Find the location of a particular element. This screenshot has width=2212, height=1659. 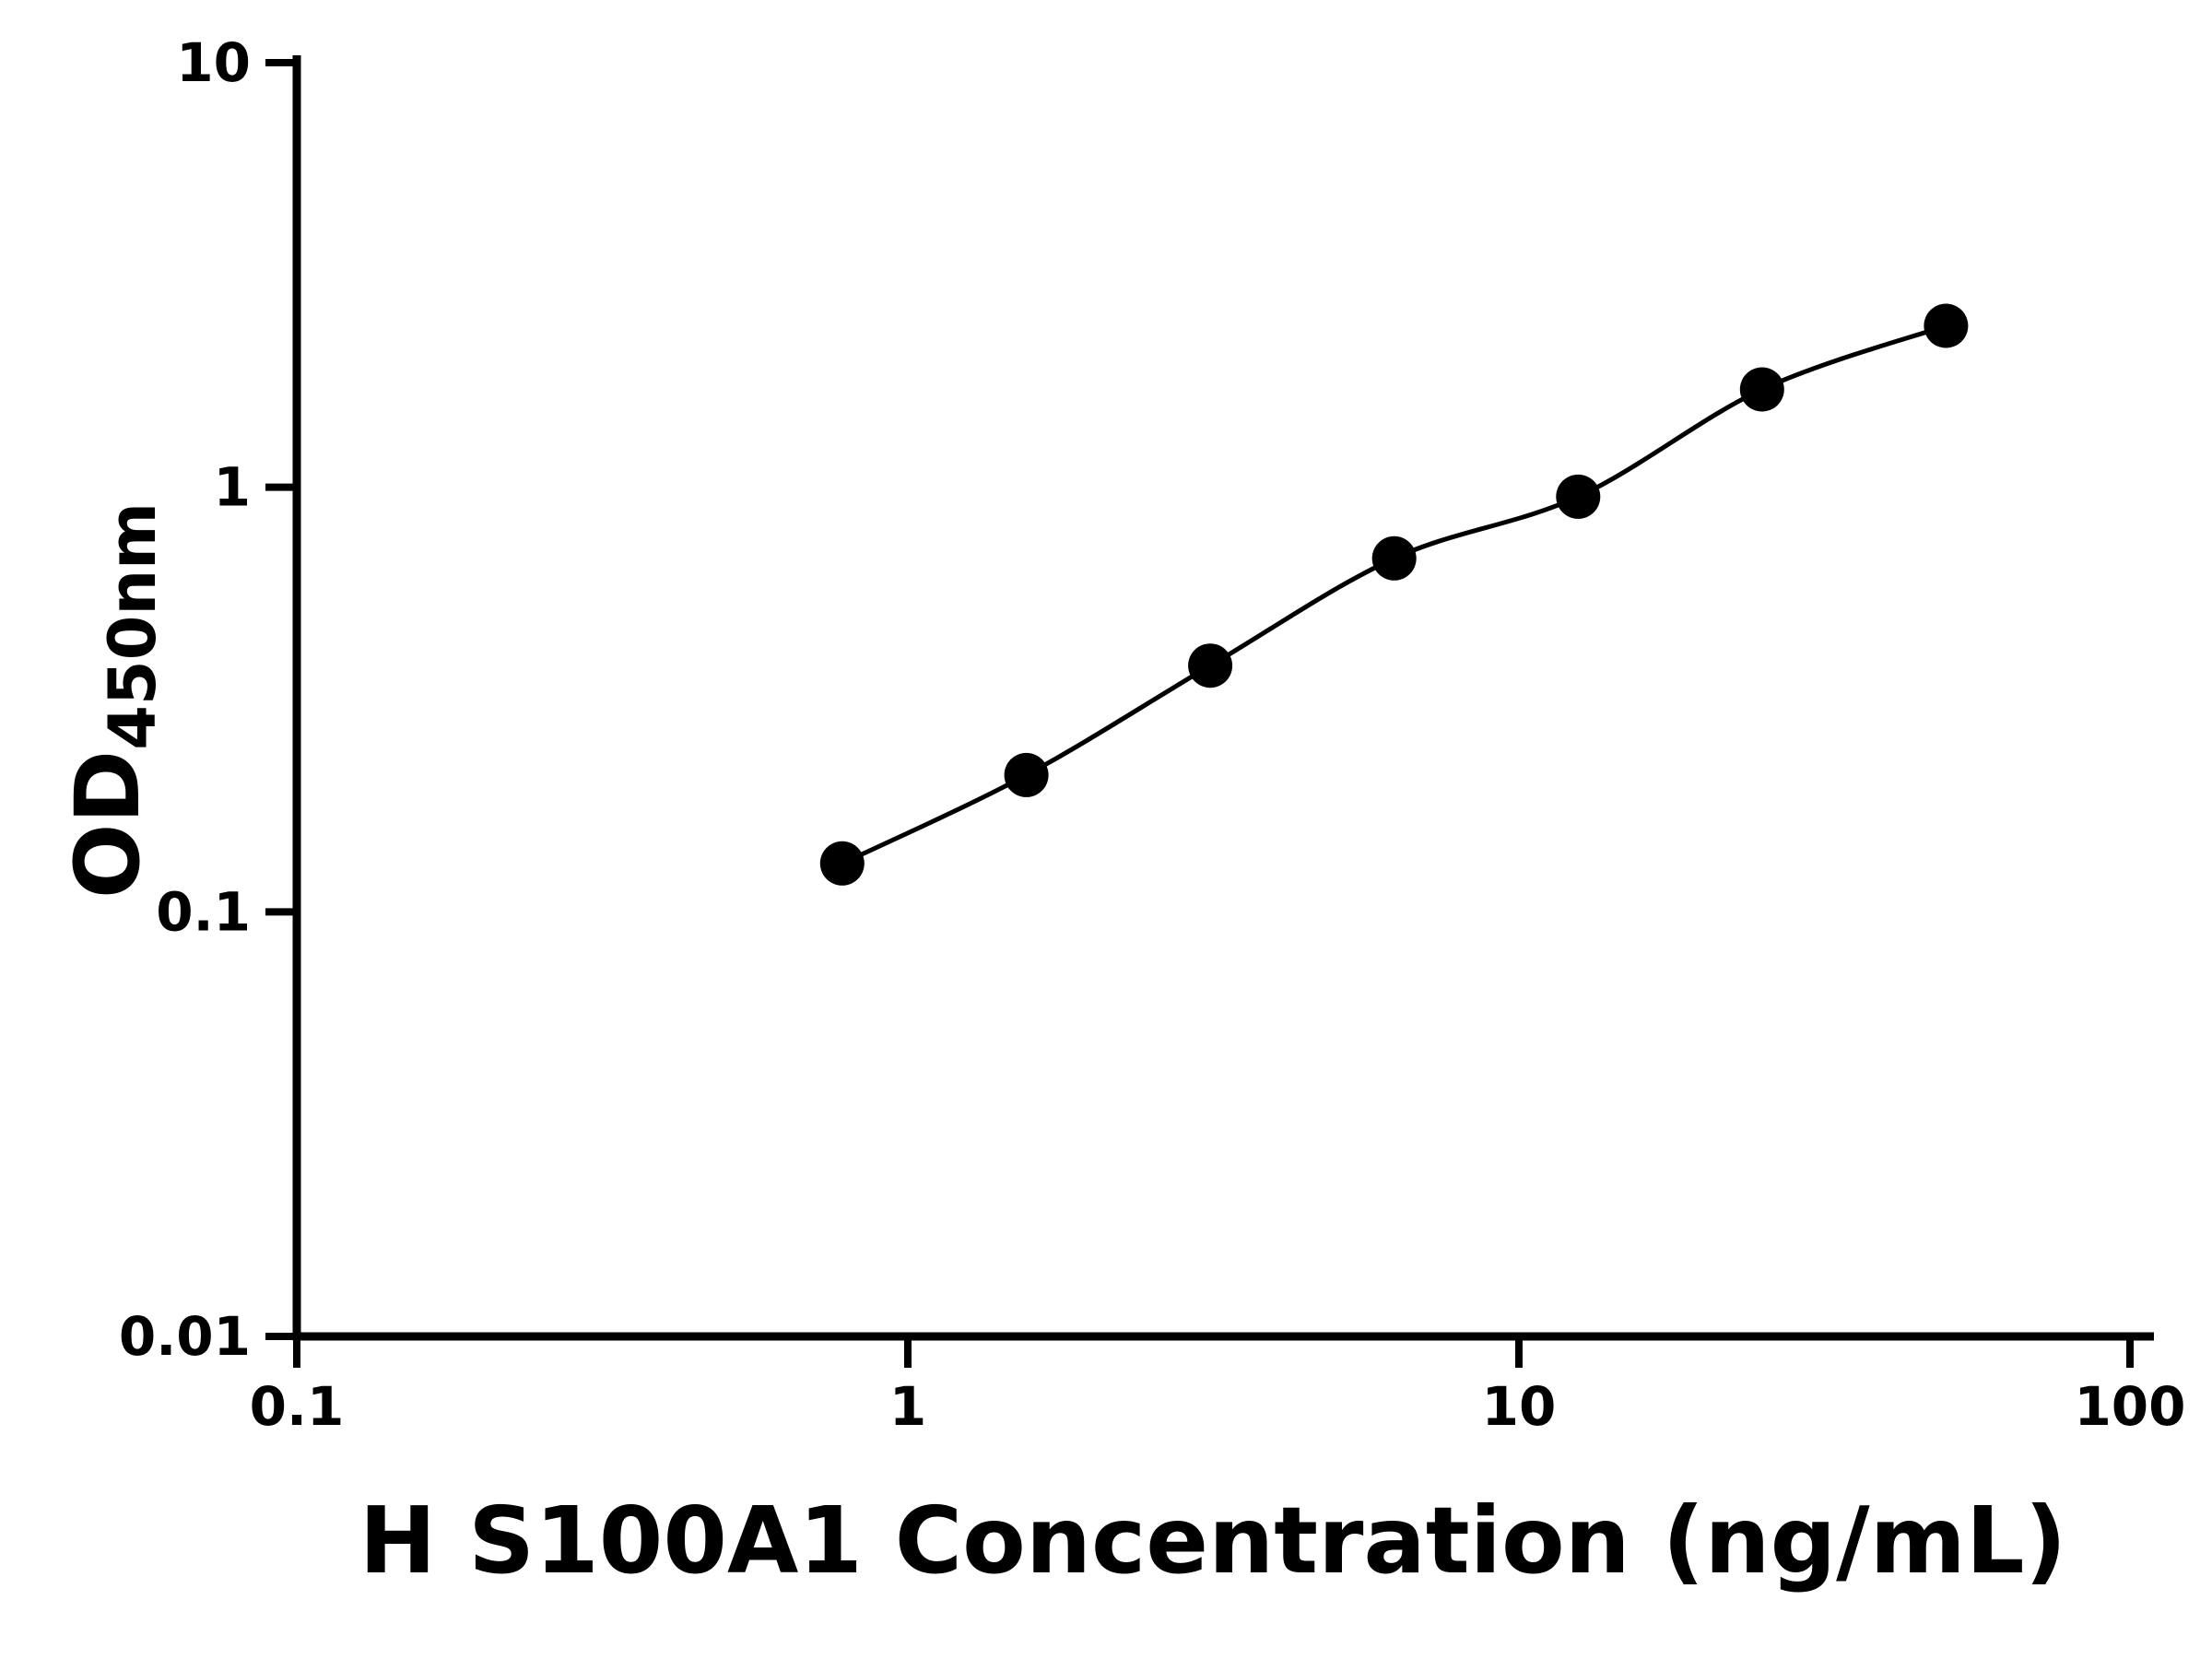

x-tick-label: 10 is located at coordinates (1519, 1406).